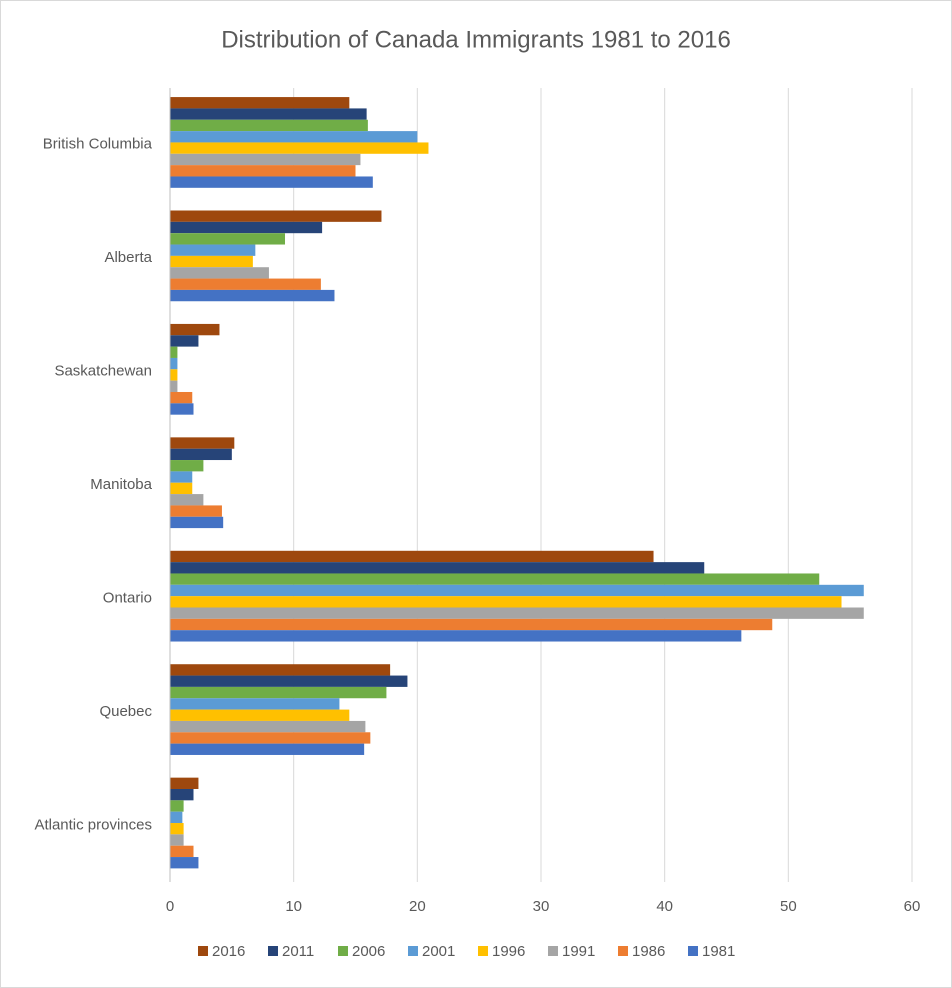 This screenshot has height=988, width=952. What do you see at coordinates (648, 951) in the screenshot?
I see `legend-label: 1986` at bounding box center [648, 951].